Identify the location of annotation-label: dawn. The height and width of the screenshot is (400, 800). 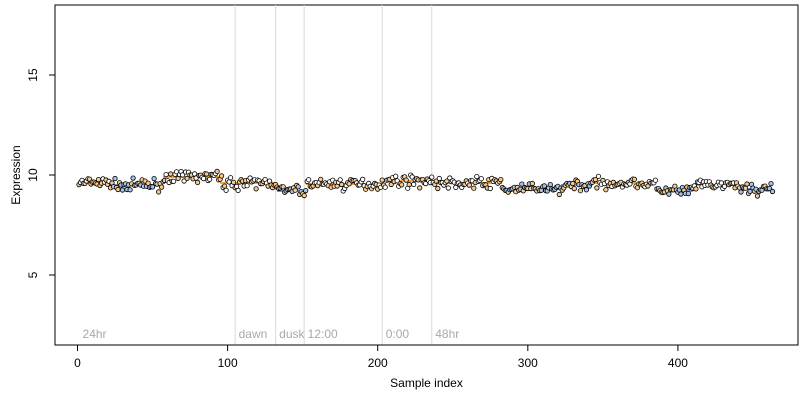
(253, 334).